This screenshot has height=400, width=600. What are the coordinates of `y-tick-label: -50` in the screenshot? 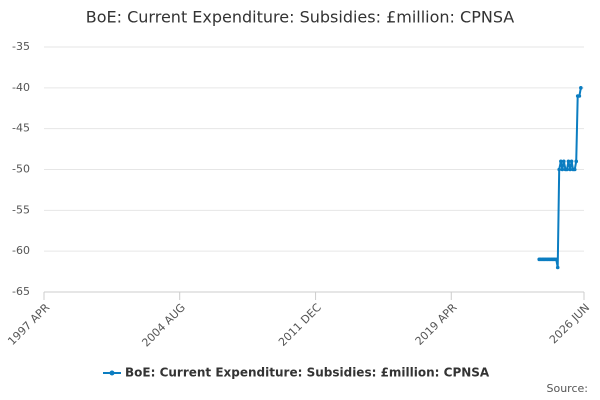 It's located at (21, 169).